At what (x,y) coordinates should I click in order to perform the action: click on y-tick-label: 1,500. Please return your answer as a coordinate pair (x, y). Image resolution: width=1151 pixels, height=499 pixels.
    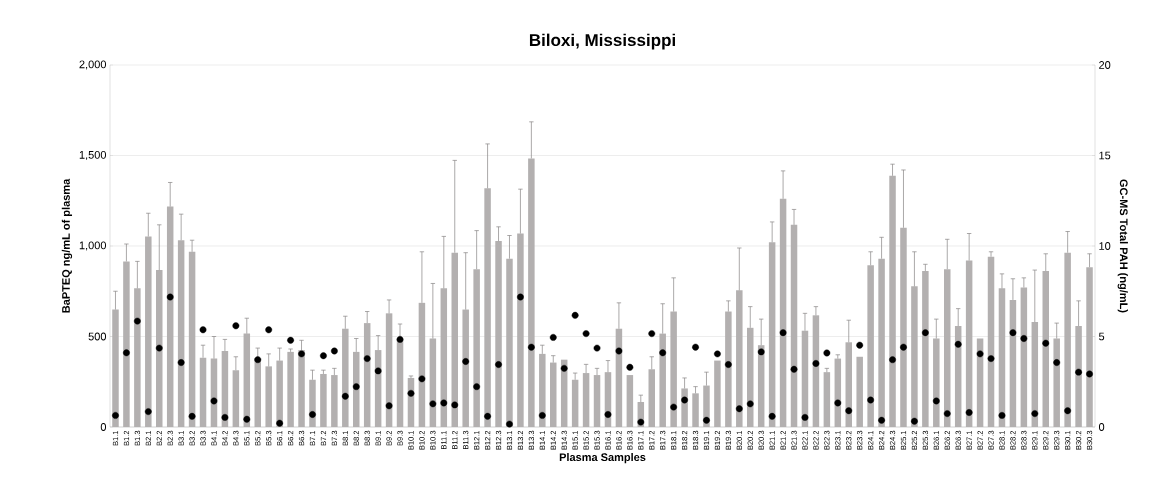
    Looking at the image, I should click on (93, 155).